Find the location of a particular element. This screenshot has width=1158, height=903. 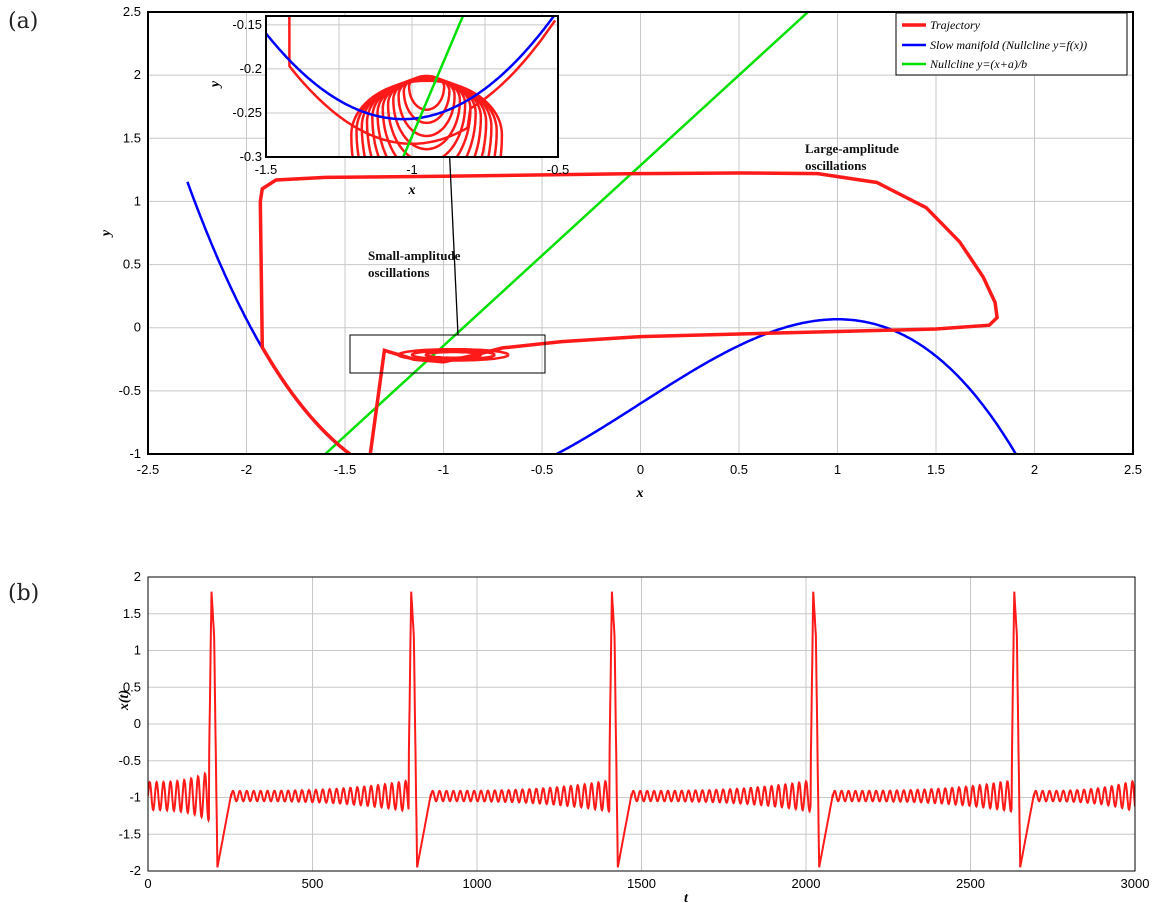

legend-label-manifold: Slow manifold (Nullcline y=f(x)) is located at coordinates (1008, 45).